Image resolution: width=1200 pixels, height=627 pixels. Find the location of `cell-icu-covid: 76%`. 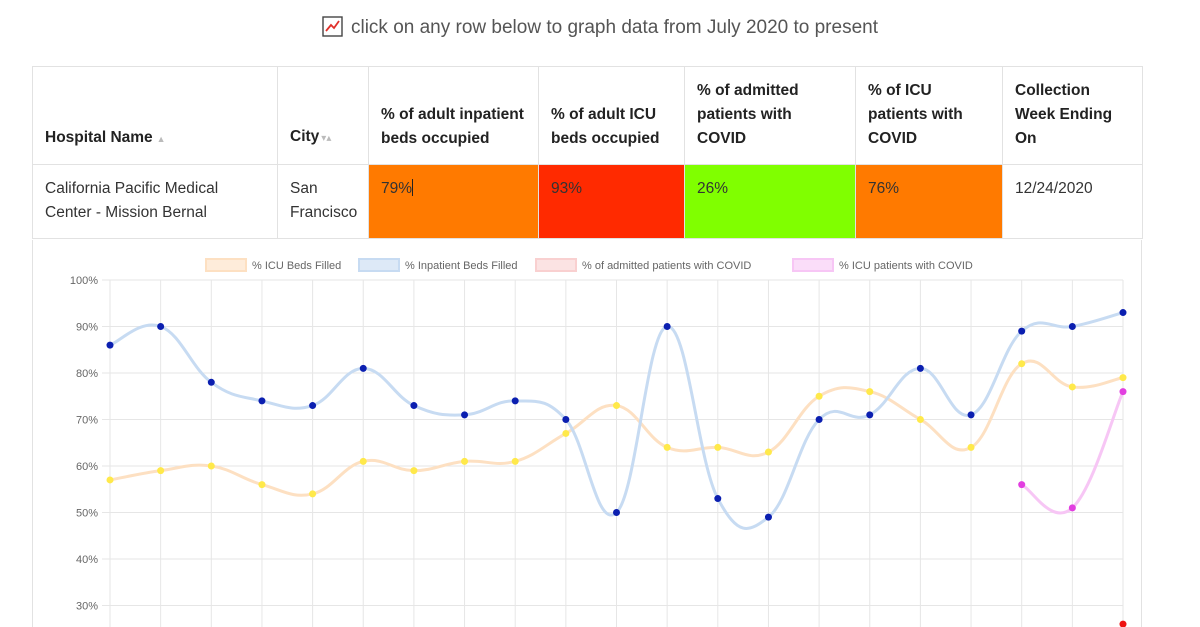

cell-icu-covid: 76% is located at coordinates (929, 201).